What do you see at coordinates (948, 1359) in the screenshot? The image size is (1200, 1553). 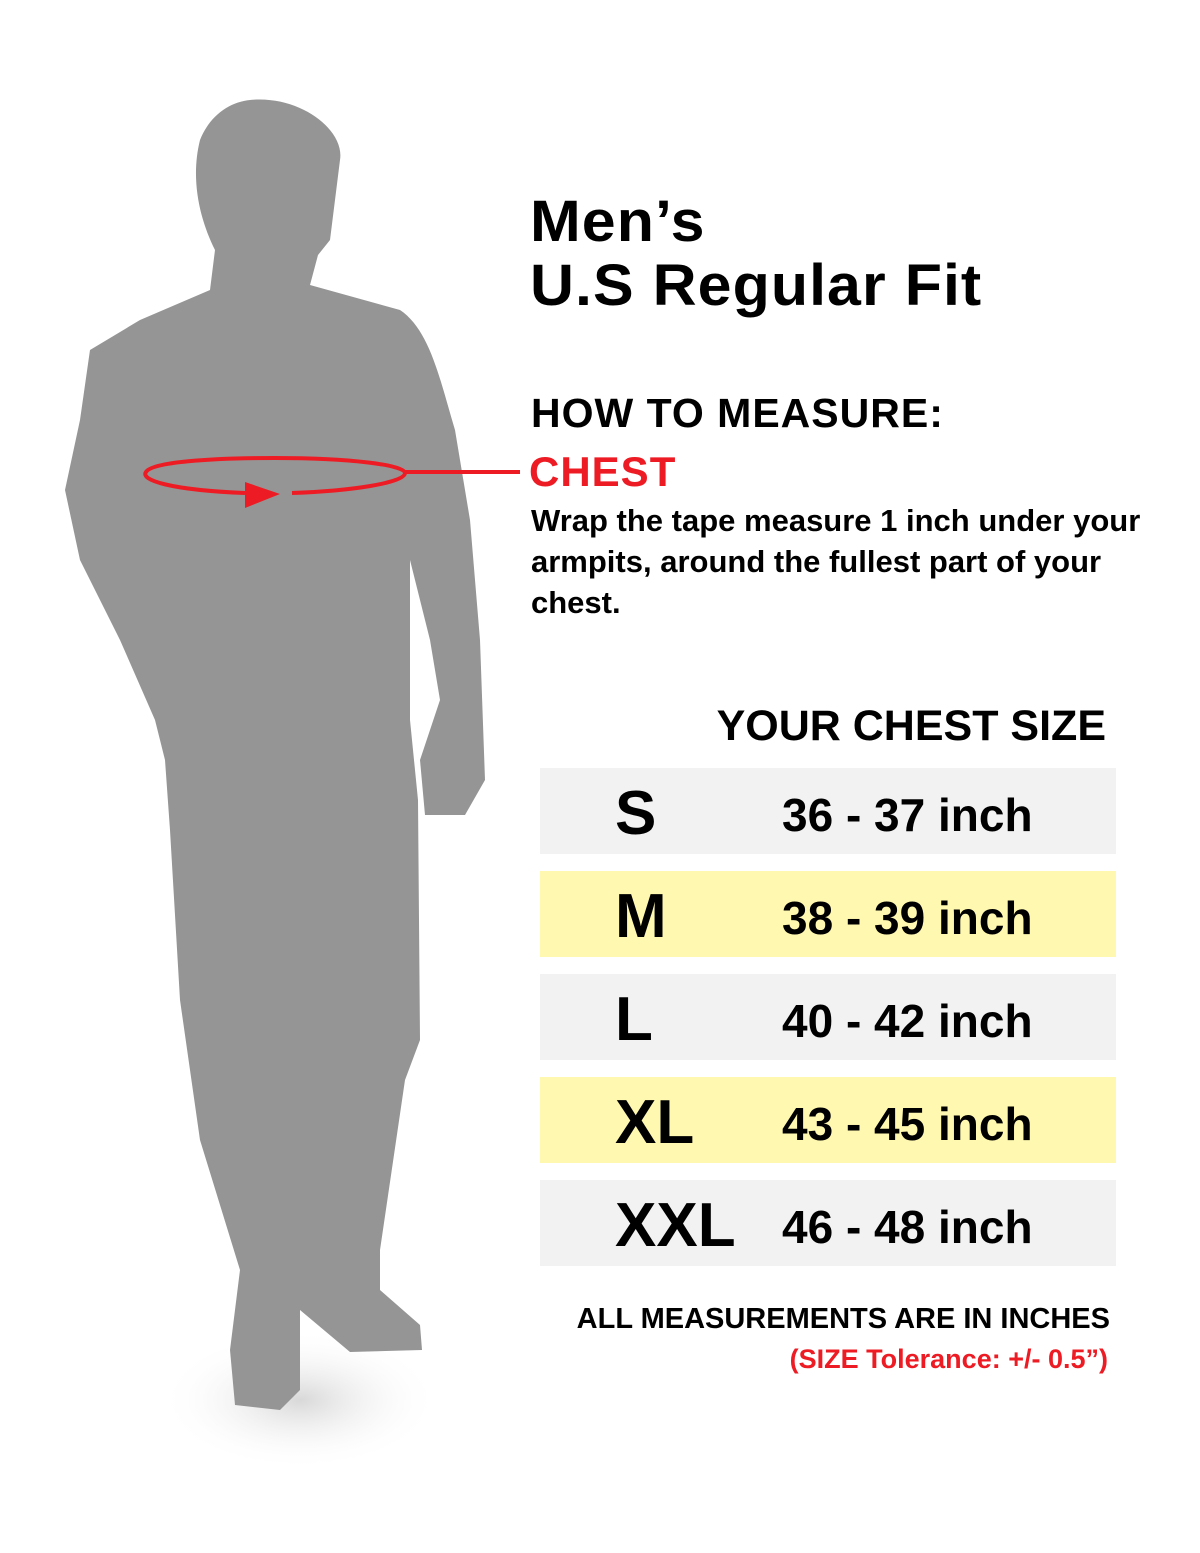 I see `size-tolerance-note: (SIZE Tolerance: +/- 0.5”)` at bounding box center [948, 1359].